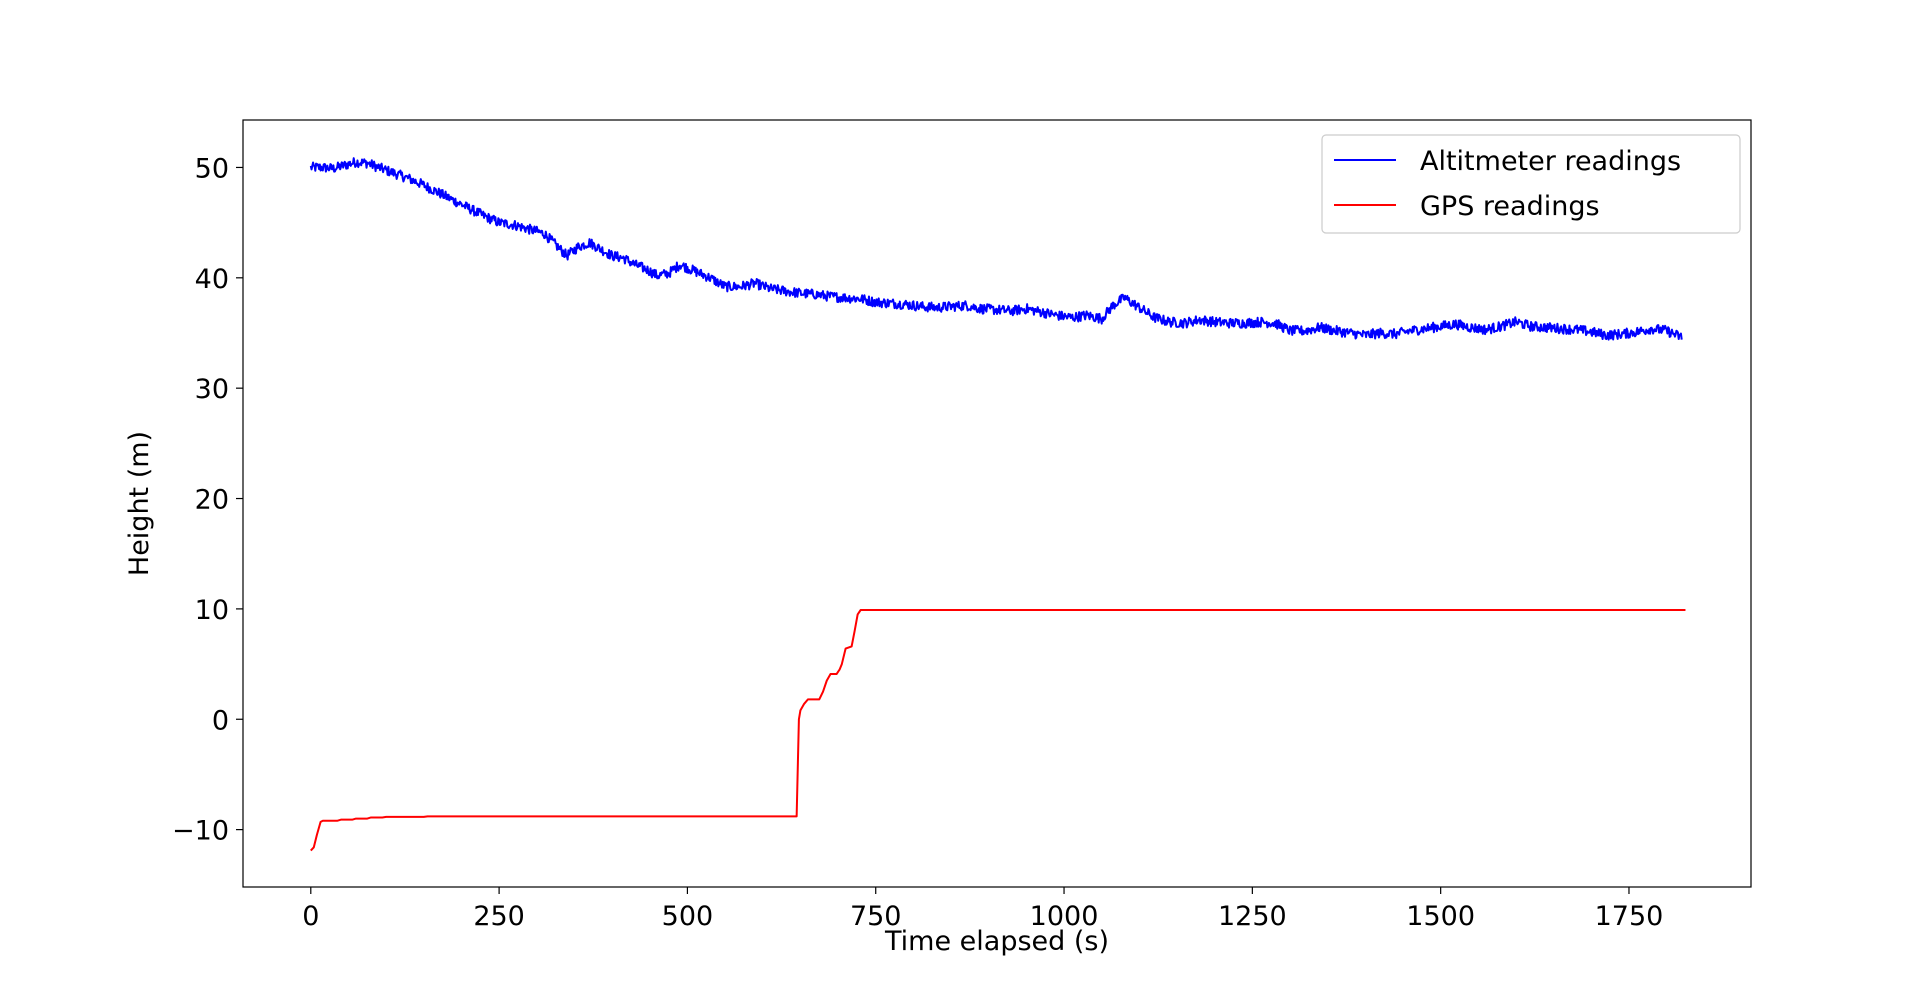 The height and width of the screenshot is (983, 1920). Describe the element at coordinates (212, 500) in the screenshot. I see `y-tick-label: 20` at that location.